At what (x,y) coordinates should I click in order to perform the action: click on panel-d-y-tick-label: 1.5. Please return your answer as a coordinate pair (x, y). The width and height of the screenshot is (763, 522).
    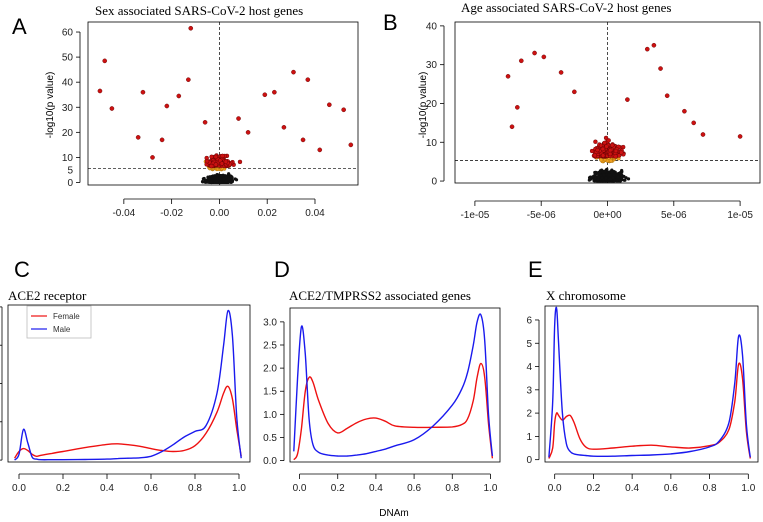
    Looking at the image, I should click on (270, 392).